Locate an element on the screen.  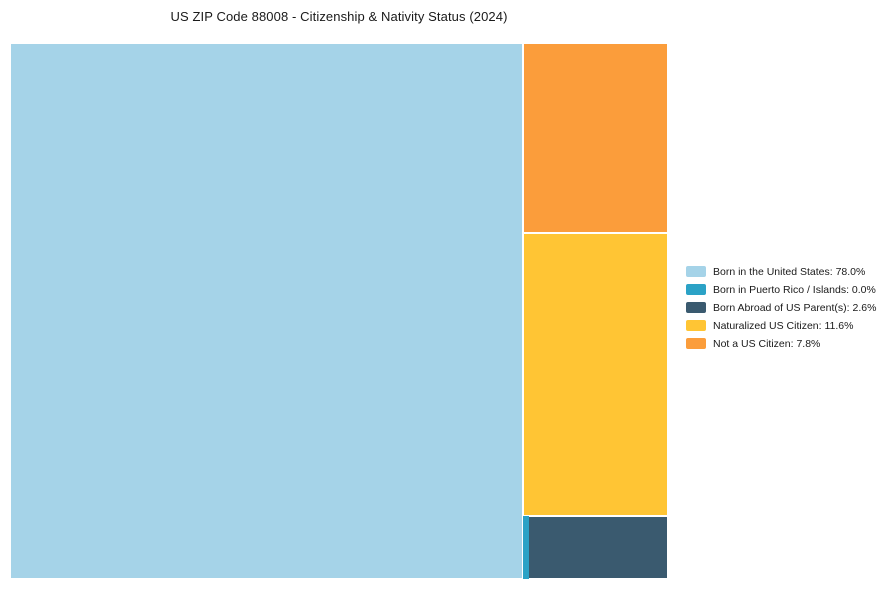
legend-item: Naturalized US Citizen: 11.6% is located at coordinates (781, 325).